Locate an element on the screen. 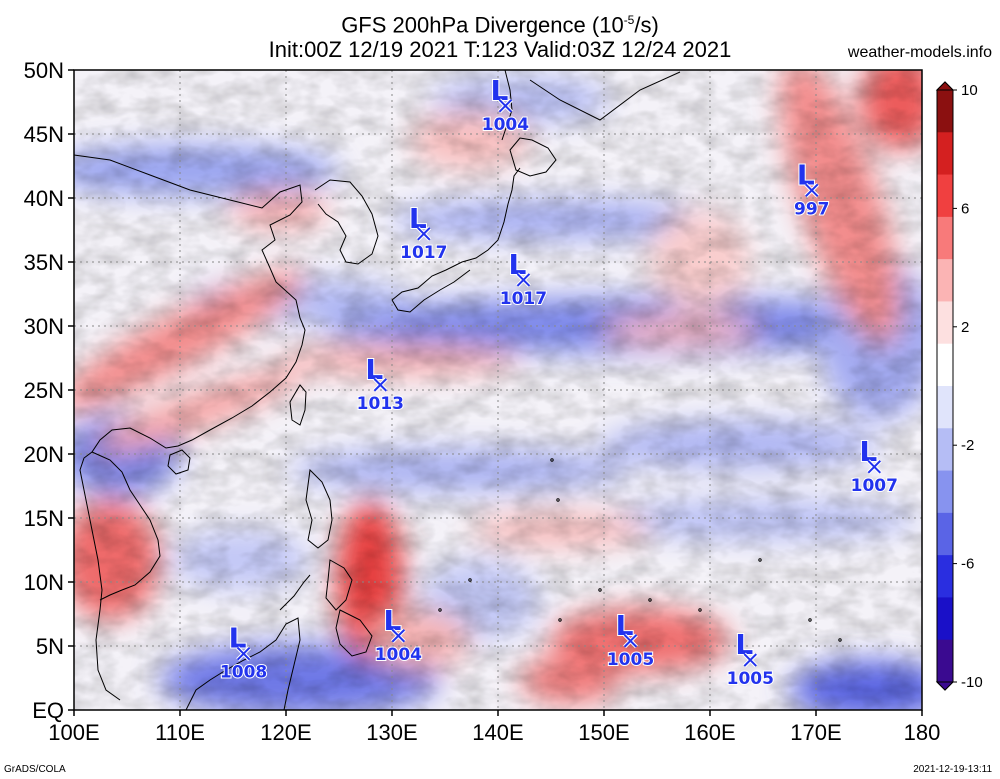 Image resolution: width=1000 pixels, height=779 pixels. colorbar-label: 2 is located at coordinates (965, 327).